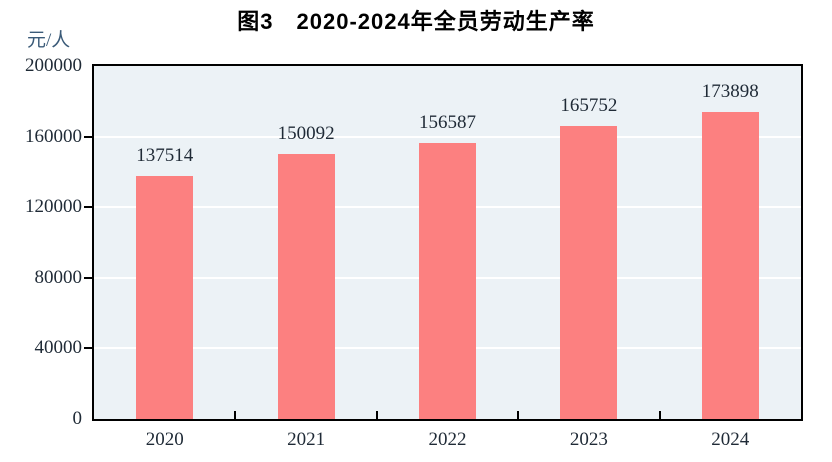  Describe the element at coordinates (164, 439) in the screenshot. I see `x-axis-tick-label: 2020` at that location.